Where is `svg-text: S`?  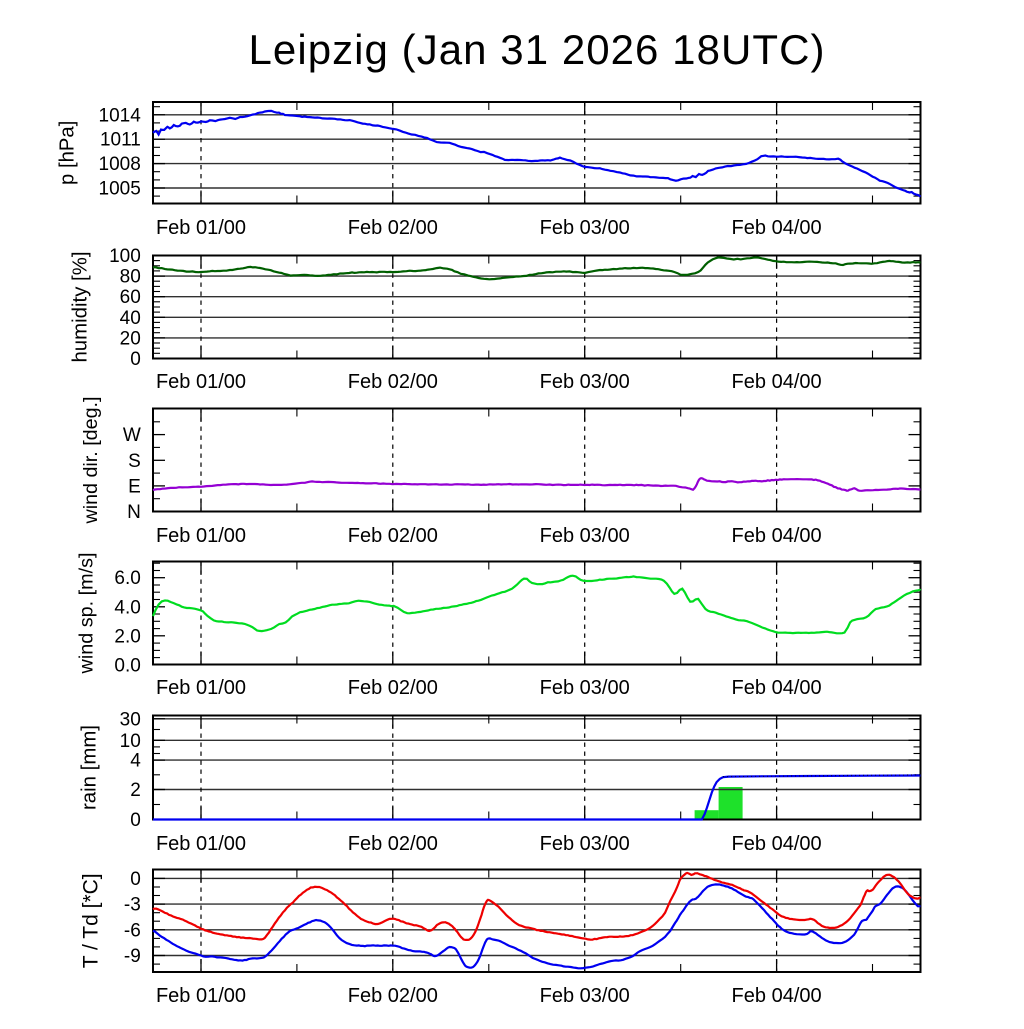 svg-text: S is located at coordinates (134, 461).